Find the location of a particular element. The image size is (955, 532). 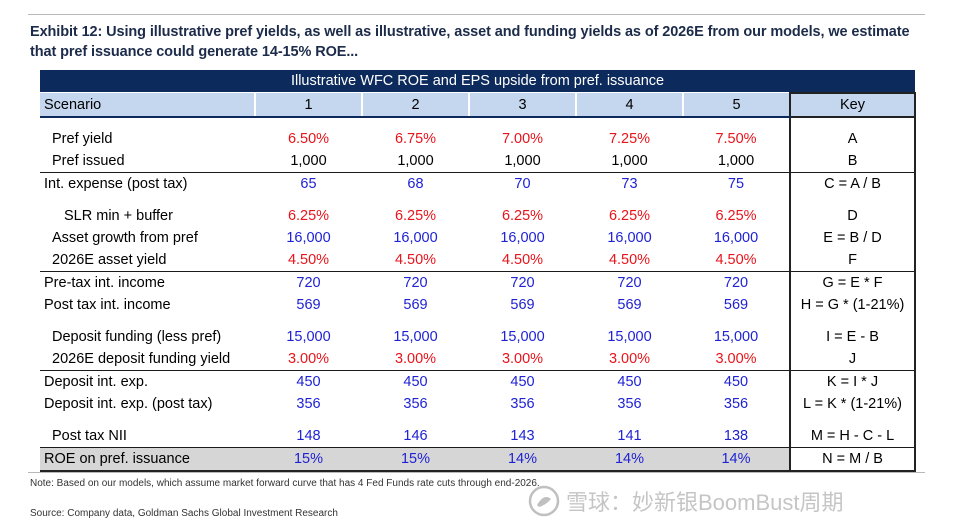

row-value: 65 is located at coordinates (308, 183).